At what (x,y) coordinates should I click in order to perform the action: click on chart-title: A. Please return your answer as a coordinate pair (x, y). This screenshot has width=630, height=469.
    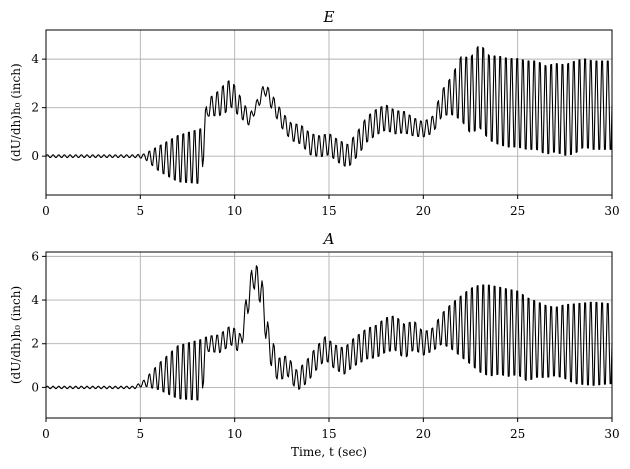
    Looking at the image, I should click on (328, 239).